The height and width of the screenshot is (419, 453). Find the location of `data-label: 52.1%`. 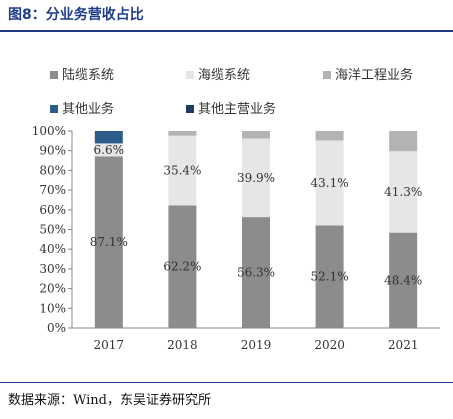

data-label: 52.1% is located at coordinates (330, 277).